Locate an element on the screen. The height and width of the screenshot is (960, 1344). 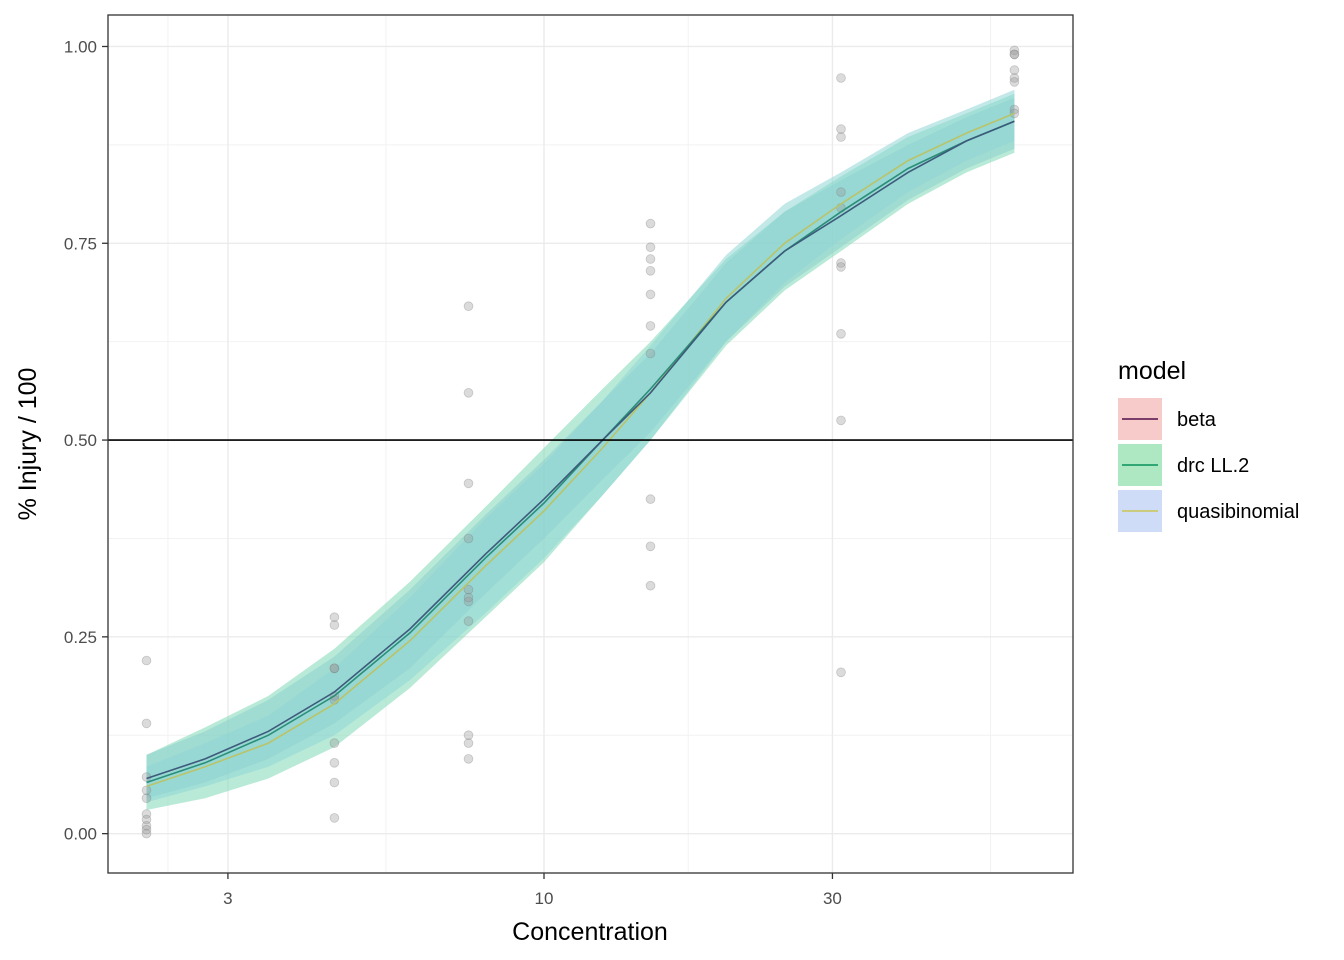
x-tick-label: 30 is located at coordinates (832, 898).